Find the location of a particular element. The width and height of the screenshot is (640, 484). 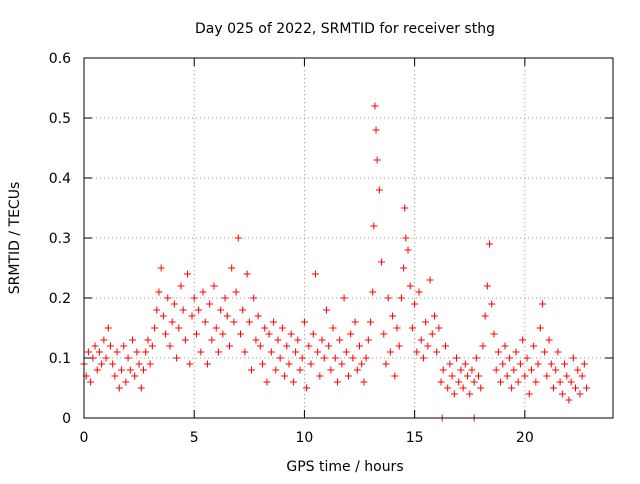

y-tick-label: 0.2 is located at coordinates (60, 299).